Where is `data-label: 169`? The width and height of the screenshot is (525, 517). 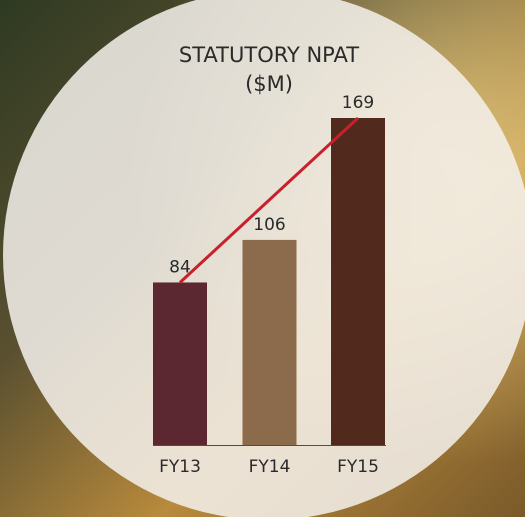
data-label: 169 is located at coordinates (358, 103).